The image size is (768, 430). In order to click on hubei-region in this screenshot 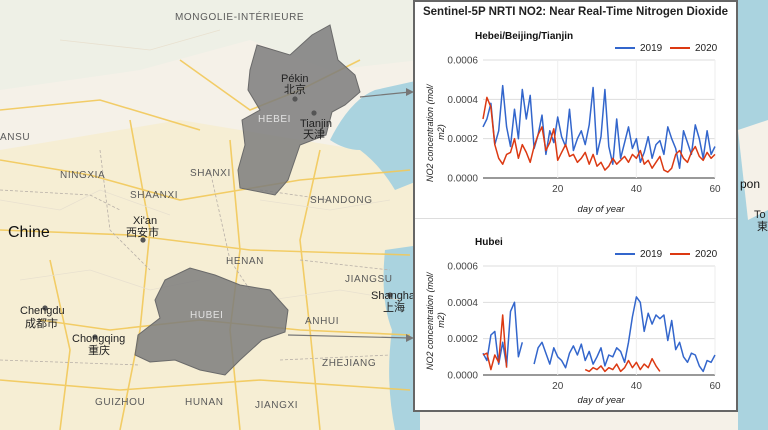, I will do `click(211, 321)`.